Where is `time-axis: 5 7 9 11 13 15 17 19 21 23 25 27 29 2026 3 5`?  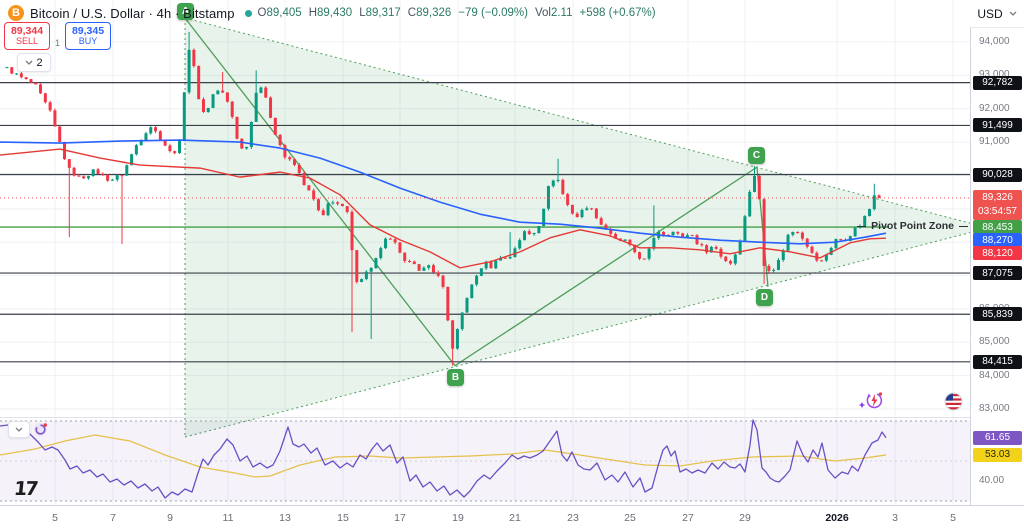 time-axis: 5 7 9 11 13 15 17 19 21 23 25 27 29 2026 3 5 is located at coordinates (512, 517).